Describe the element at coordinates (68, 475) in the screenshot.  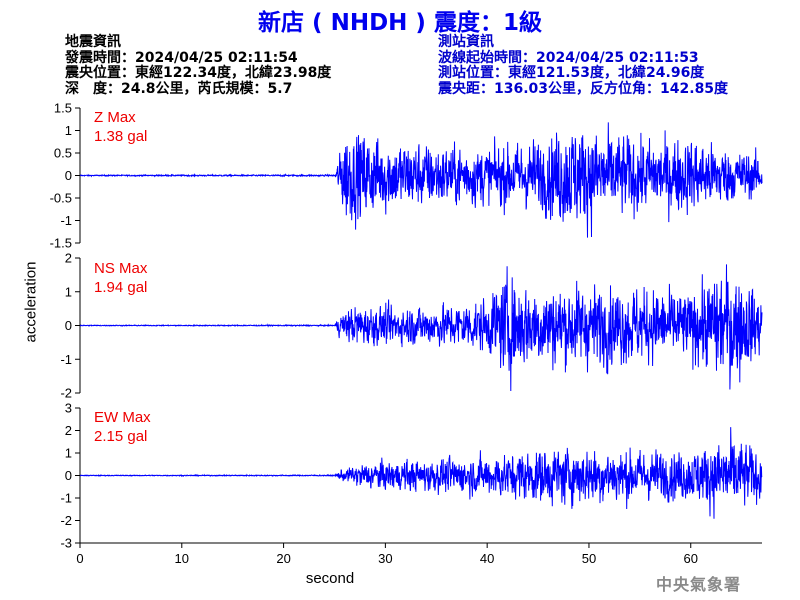
I see `y-tick-label-ew: 0` at that location.